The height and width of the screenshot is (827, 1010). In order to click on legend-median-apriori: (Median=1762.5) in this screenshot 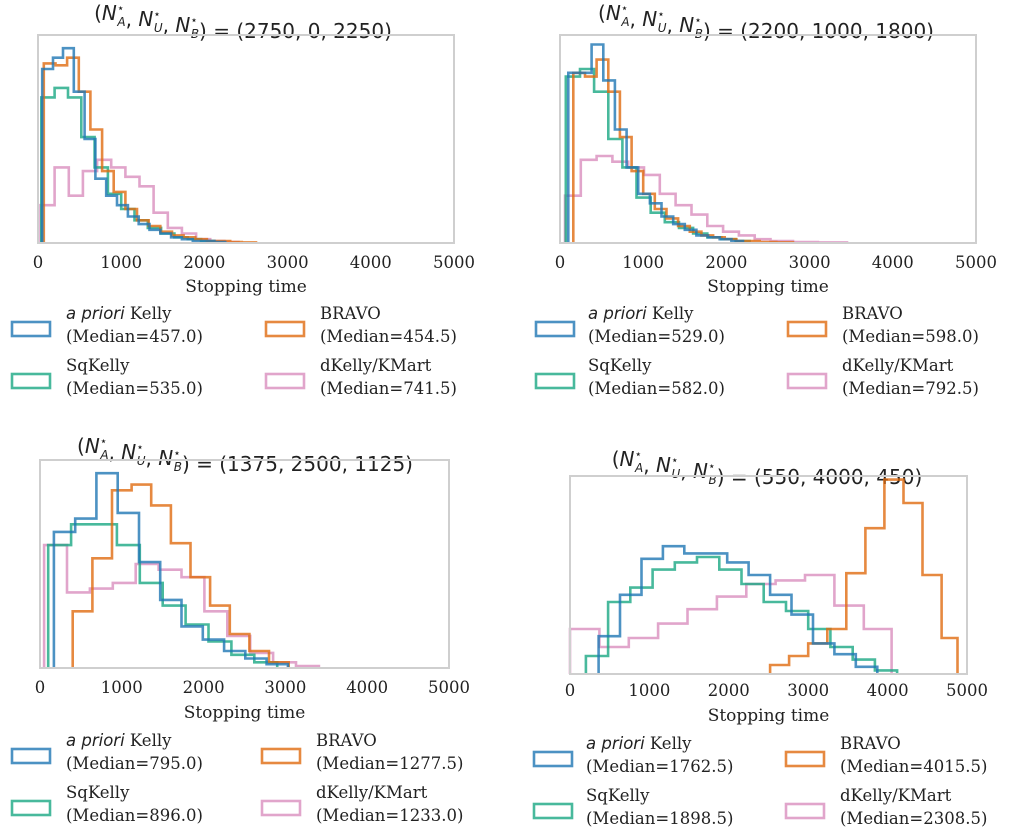, I will do `click(659, 766)`.